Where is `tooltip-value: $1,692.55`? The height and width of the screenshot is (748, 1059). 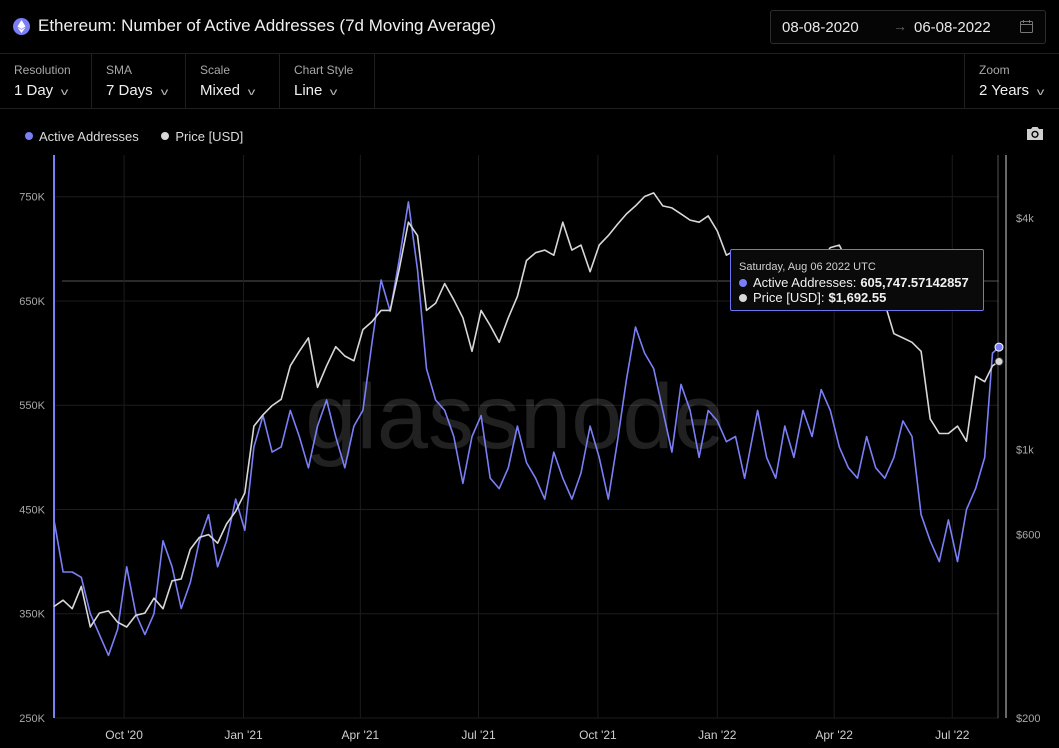 tooltip-value: $1,692.55 is located at coordinates (857, 297).